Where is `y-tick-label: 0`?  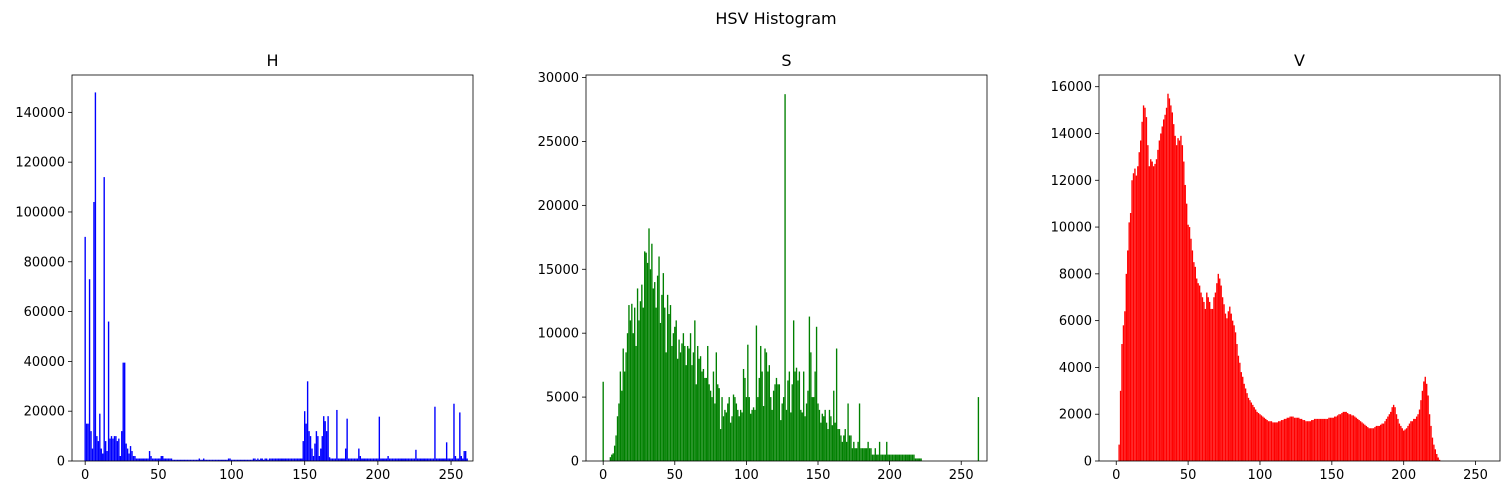
y-tick-label: 0 is located at coordinates (61, 462).